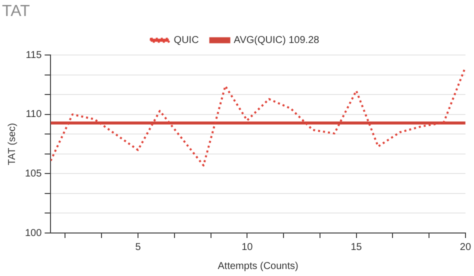 This screenshot has height=276, width=474. What do you see at coordinates (277, 40) in the screenshot?
I see `legend-label: AVG(QUIC) 109.28` at bounding box center [277, 40].